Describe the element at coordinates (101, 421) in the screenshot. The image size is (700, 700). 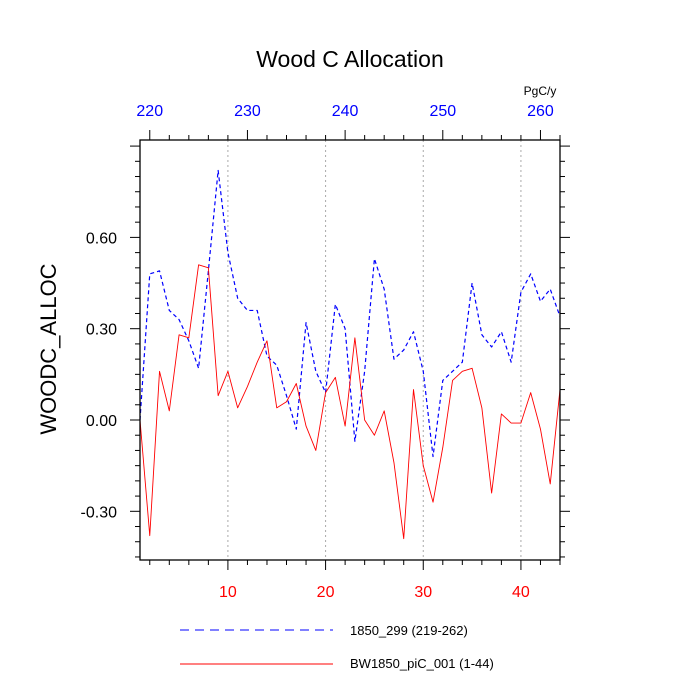
I see `y-tick-label: 0.00` at that location.